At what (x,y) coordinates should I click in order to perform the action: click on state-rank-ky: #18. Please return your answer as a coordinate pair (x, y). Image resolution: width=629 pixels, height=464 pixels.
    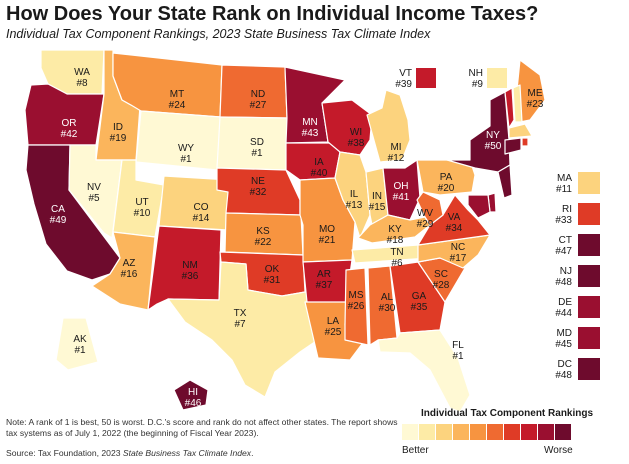
    Looking at the image, I should click on (395, 240).